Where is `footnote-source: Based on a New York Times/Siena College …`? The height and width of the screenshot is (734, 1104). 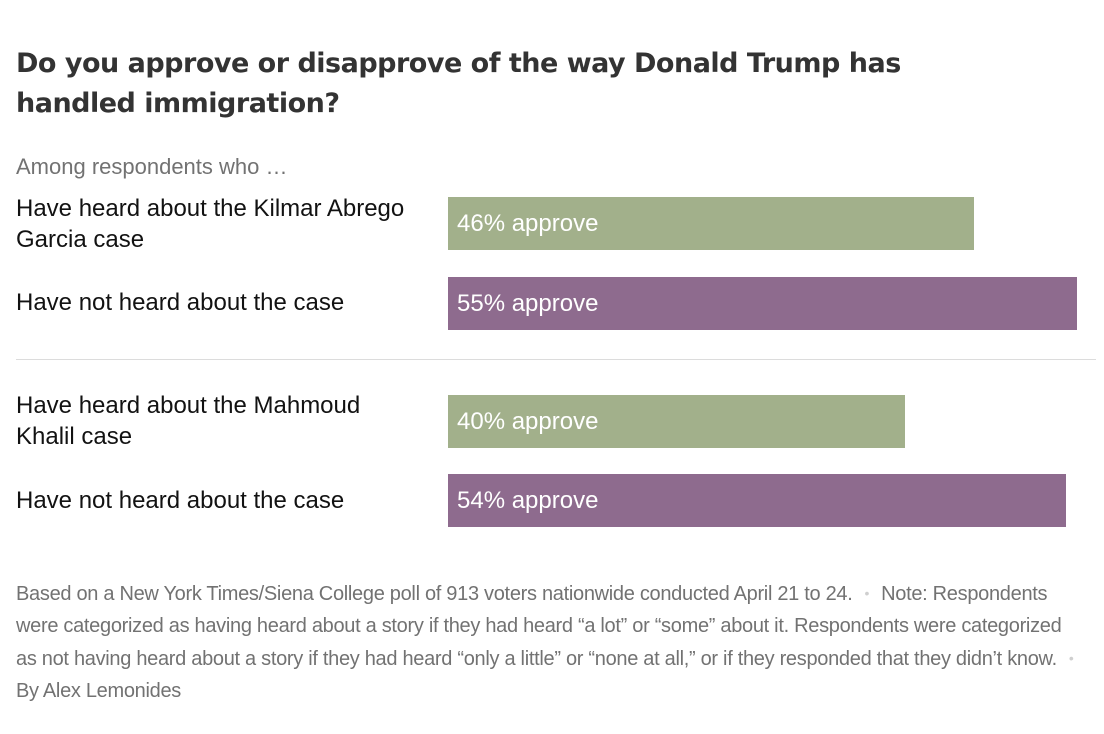
footnote-source: Based on a New York Times/Siena College … is located at coordinates (434, 594).